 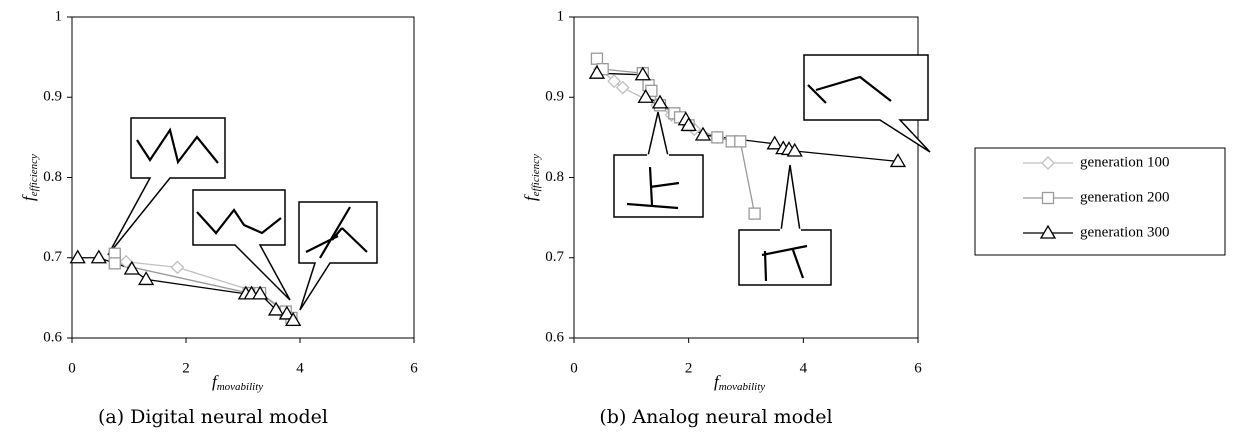 What do you see at coordinates (213, 417) in the screenshot?
I see `caption: (a) Digital neural model` at bounding box center [213, 417].